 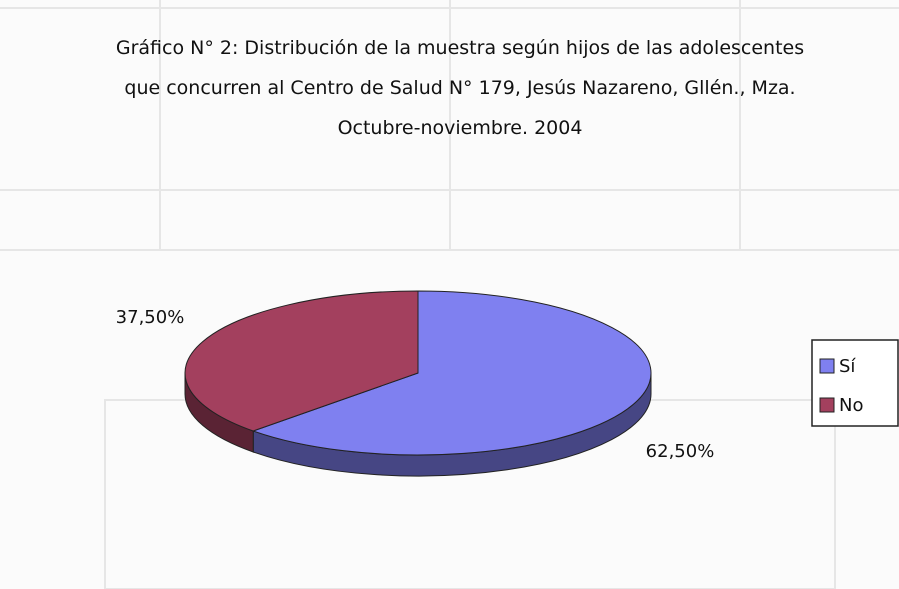 I want to click on data-label: 62,50%, so click(x=680, y=451).